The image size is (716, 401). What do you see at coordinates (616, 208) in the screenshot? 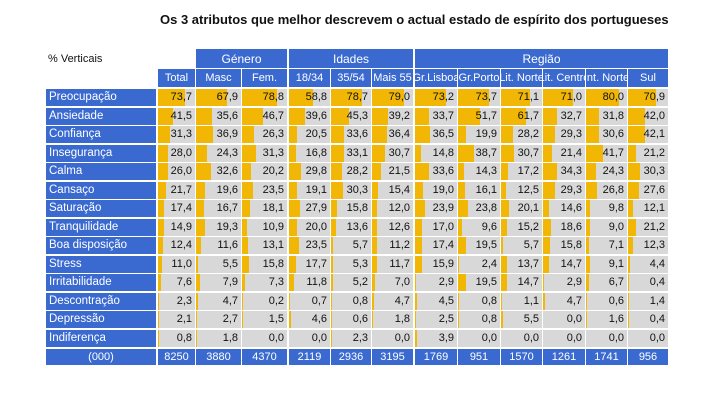
I see `cell-value: 9,8` at bounding box center [616, 208].